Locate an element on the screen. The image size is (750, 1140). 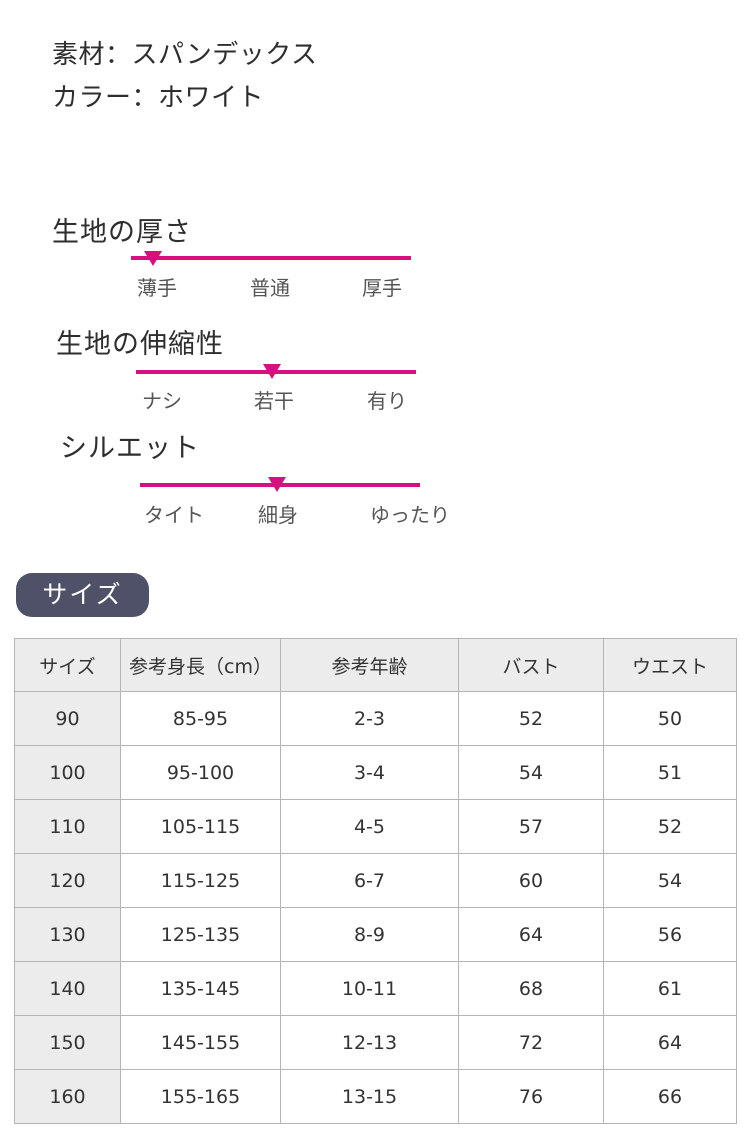
scale-title: シルエット is located at coordinates (130, 448).